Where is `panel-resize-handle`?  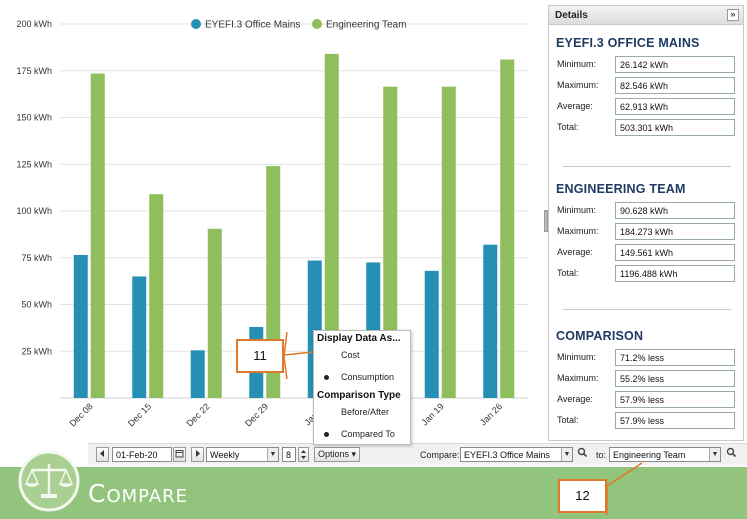
panel-resize-handle is located at coordinates (546, 221).